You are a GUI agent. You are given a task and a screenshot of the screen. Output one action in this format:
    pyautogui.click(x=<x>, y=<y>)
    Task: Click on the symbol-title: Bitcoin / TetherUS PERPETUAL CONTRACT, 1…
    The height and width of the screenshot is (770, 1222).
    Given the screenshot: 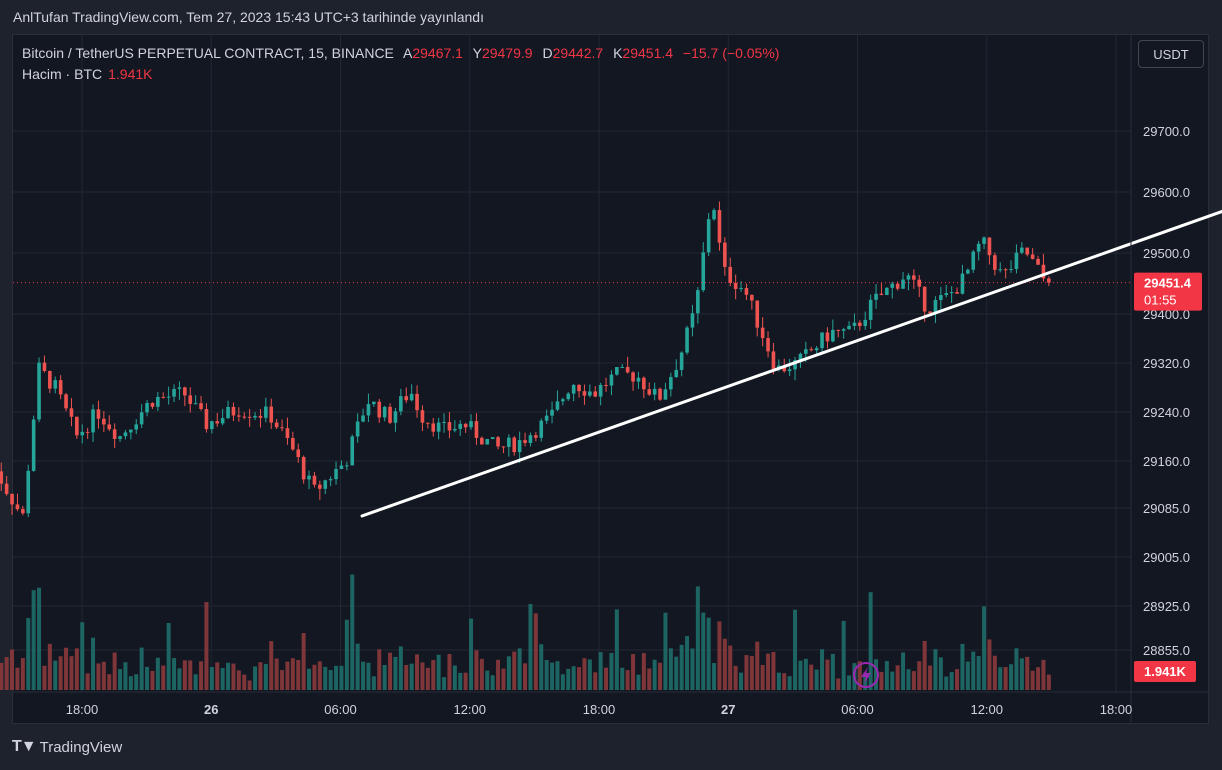 What is the action you would take?
    pyautogui.click(x=208, y=53)
    